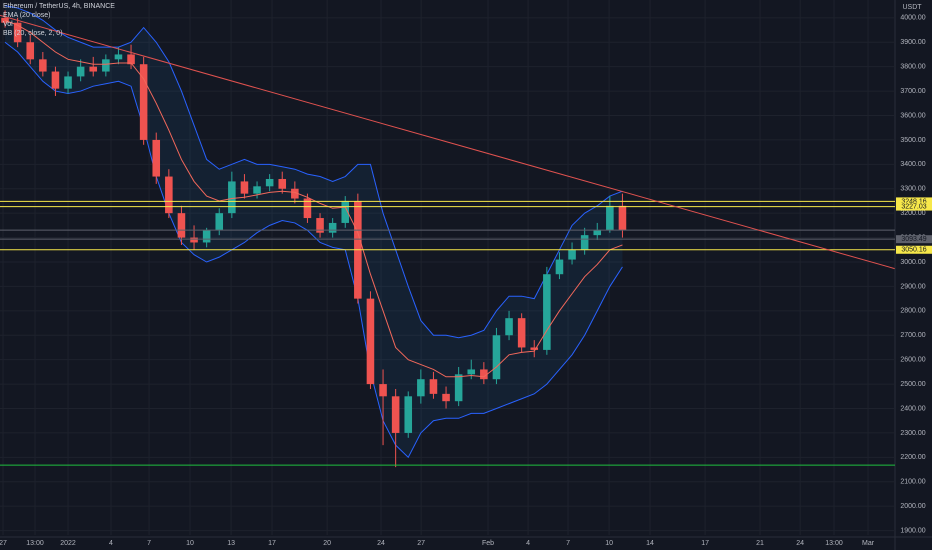 Image resolution: width=932 pixels, height=550 pixels. I want to click on x-tick-label: 14, so click(650, 543).